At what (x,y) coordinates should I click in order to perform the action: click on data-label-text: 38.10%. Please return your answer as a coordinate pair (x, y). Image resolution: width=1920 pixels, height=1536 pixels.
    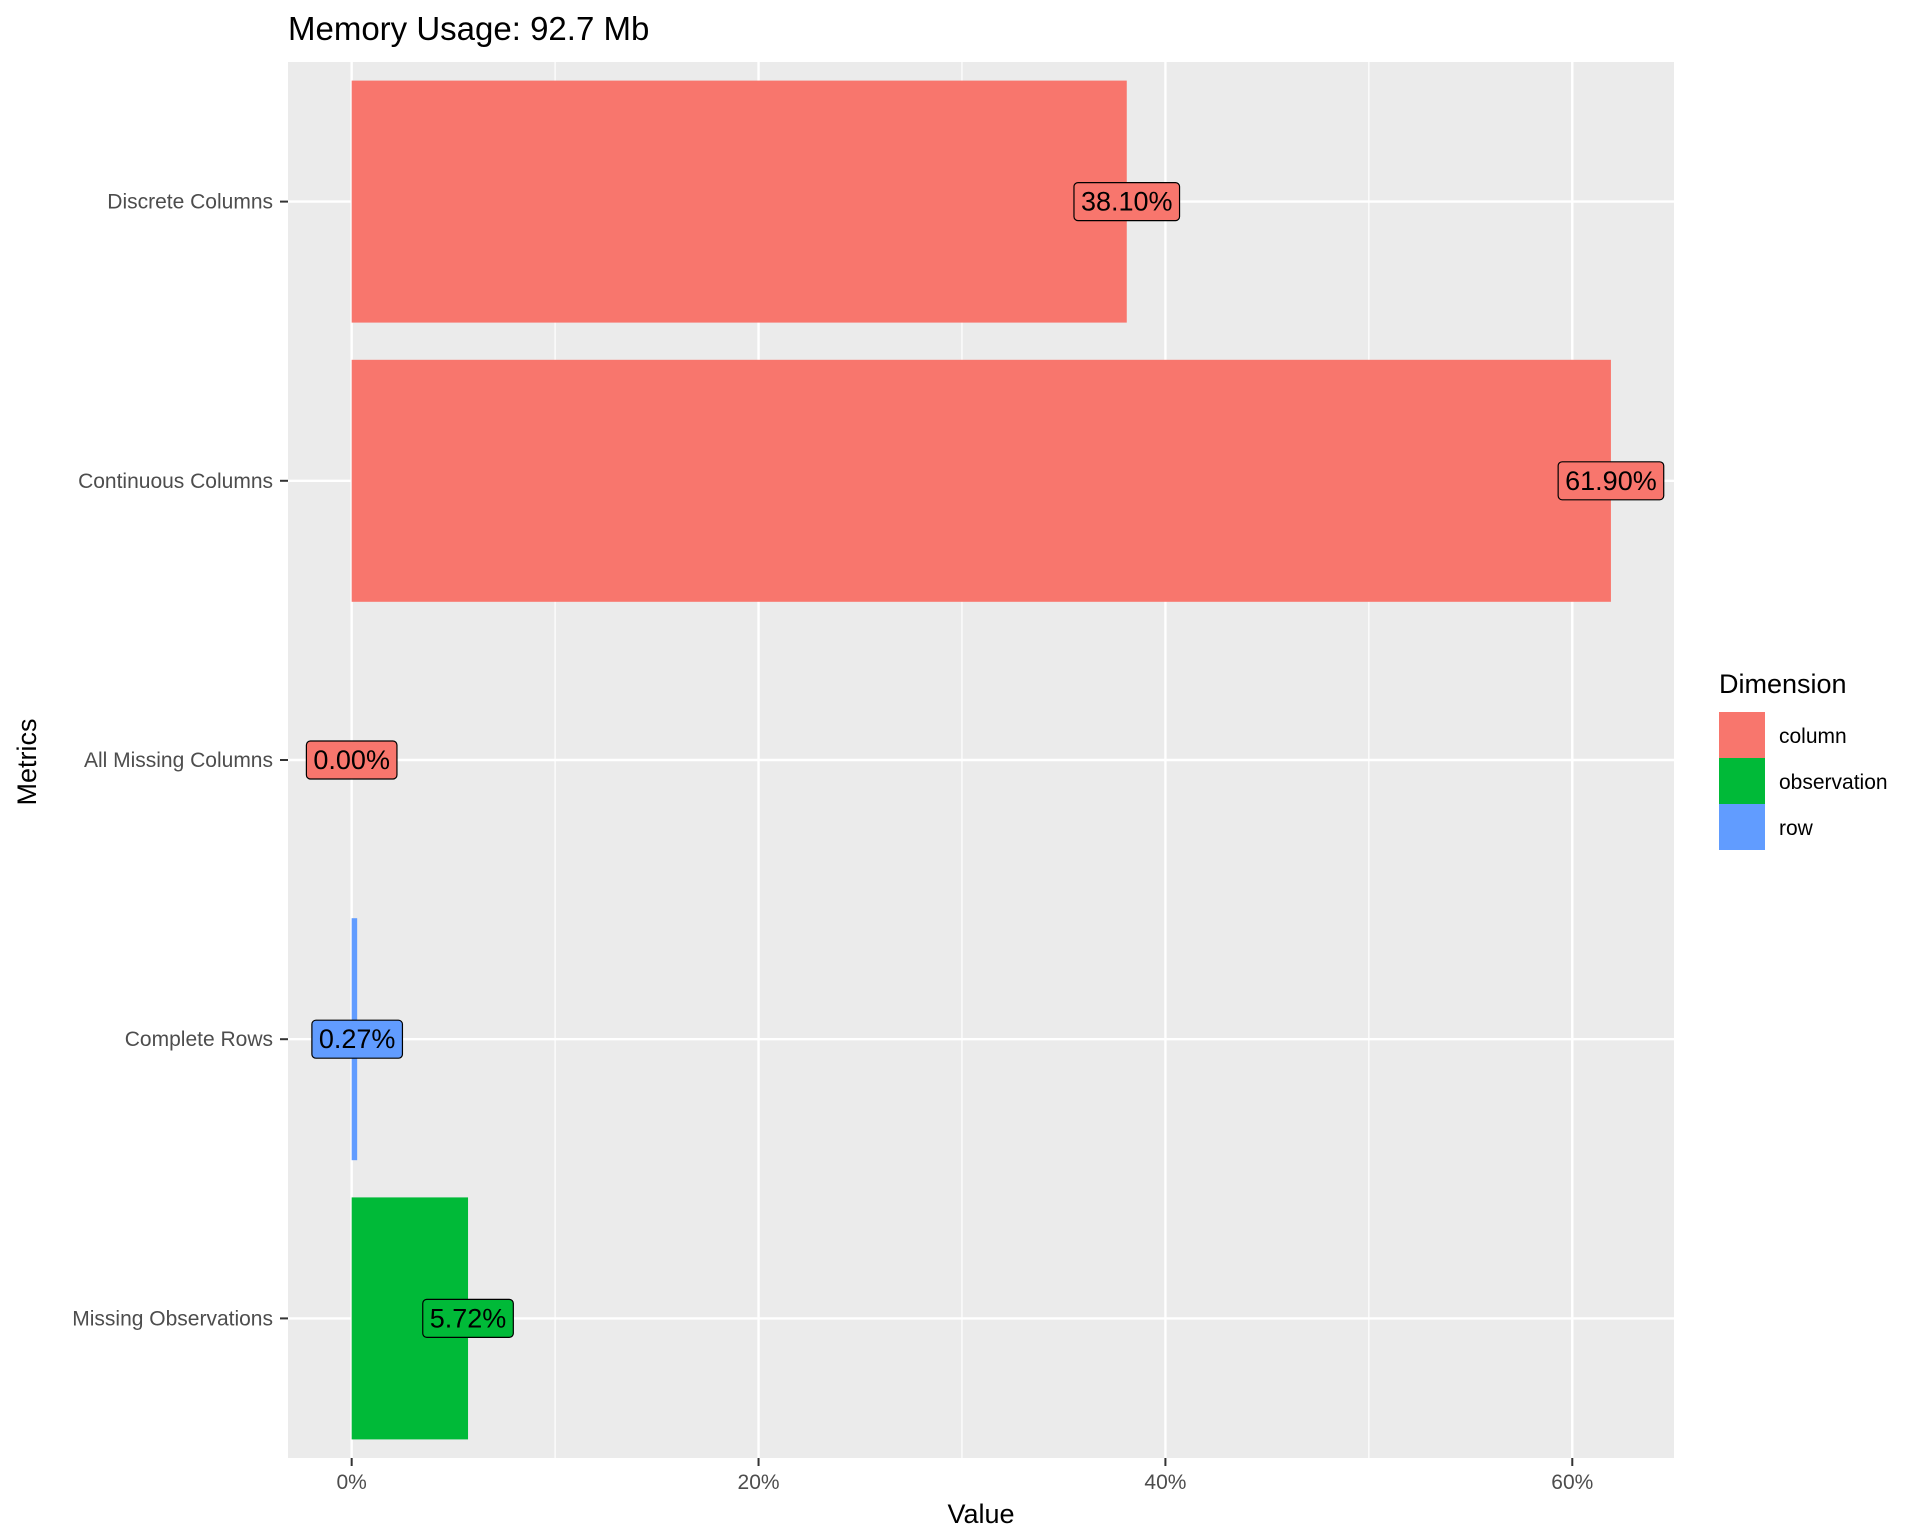
    Looking at the image, I should click on (1127, 202).